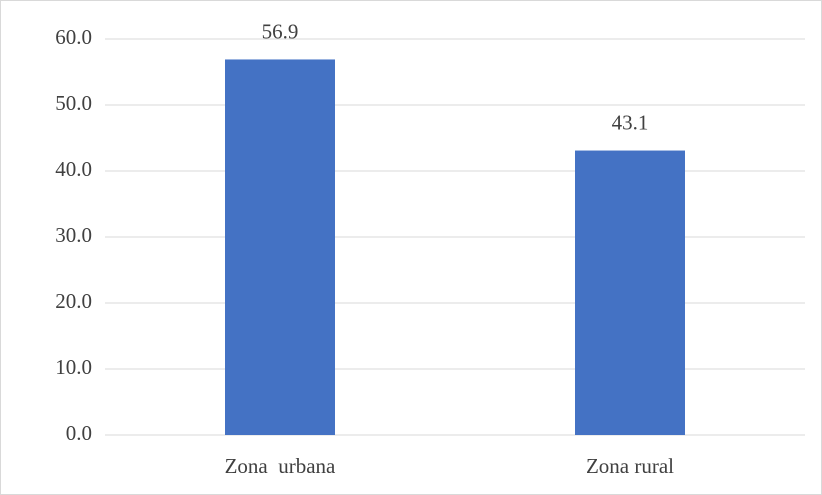  I want to click on y-tick-label: 40.0, so click(73, 169).